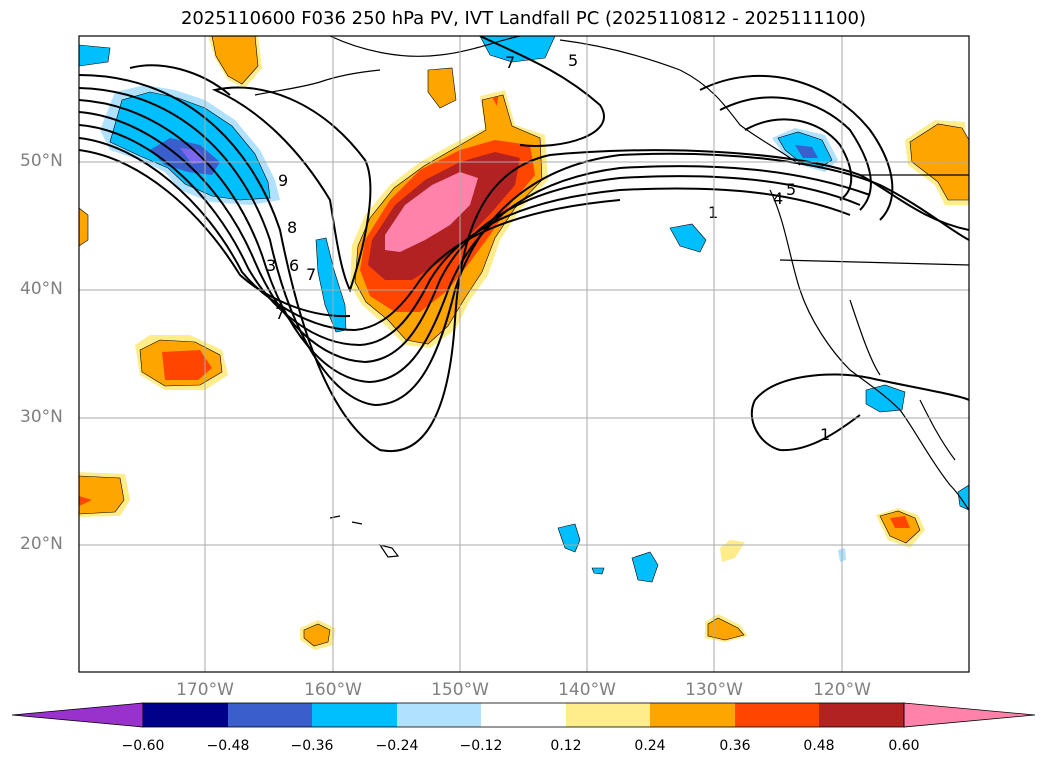 This screenshot has height=765, width=1047. I want to click on colorbar-extension-high, so click(969, 715).